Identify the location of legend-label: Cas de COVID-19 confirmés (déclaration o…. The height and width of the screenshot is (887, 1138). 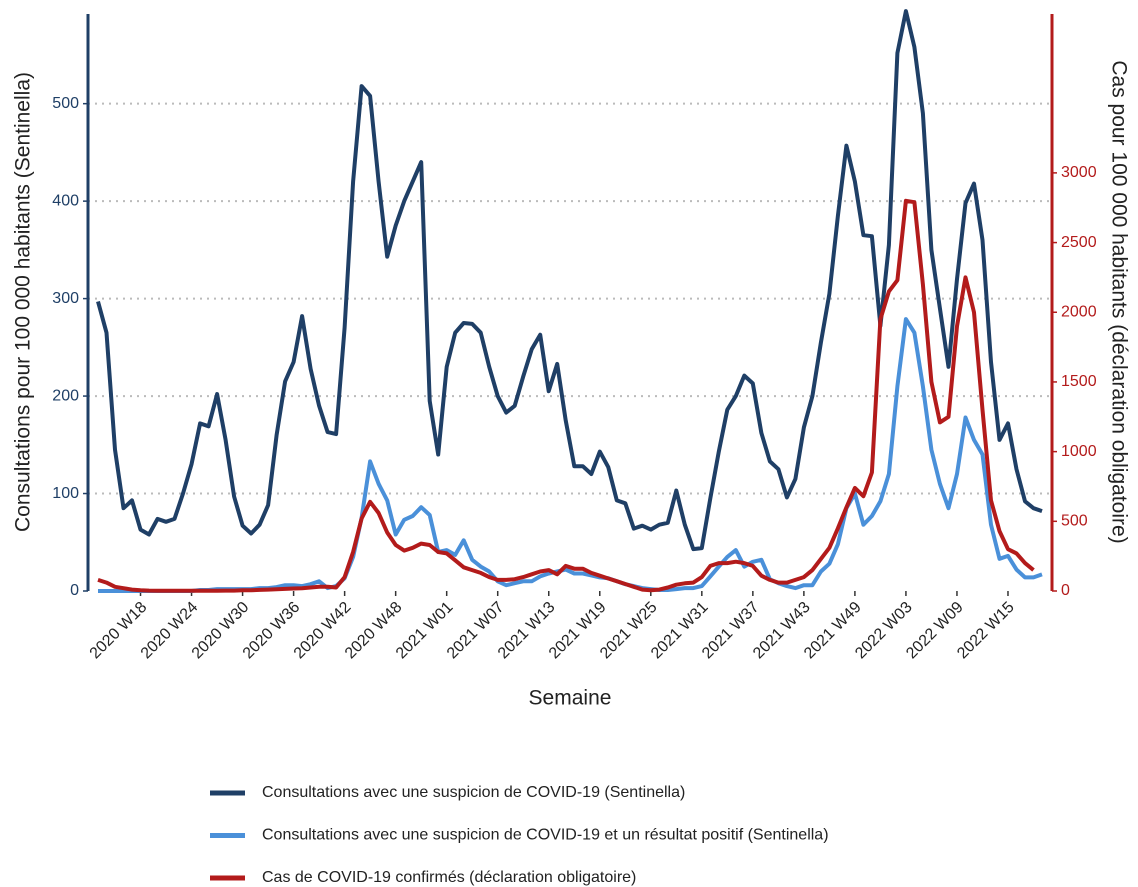
(449, 877).